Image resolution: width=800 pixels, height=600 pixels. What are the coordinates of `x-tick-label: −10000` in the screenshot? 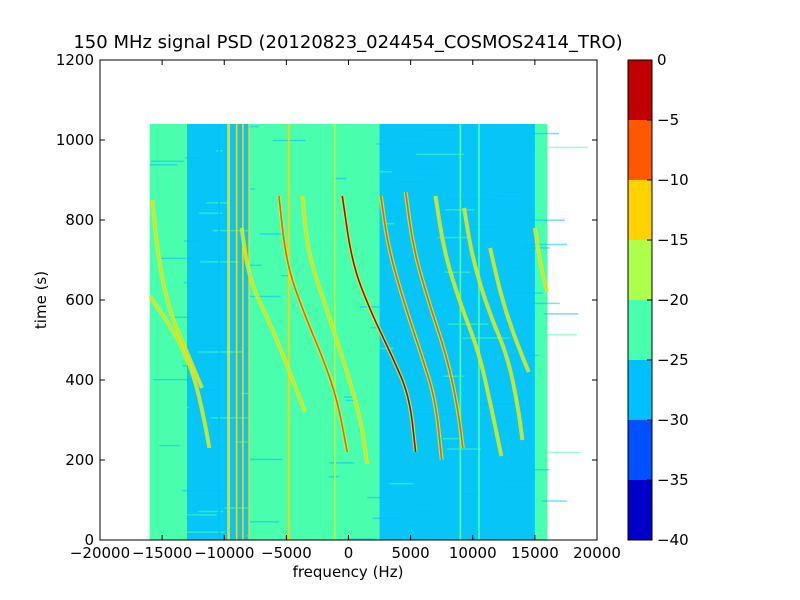 It's located at (224, 553).